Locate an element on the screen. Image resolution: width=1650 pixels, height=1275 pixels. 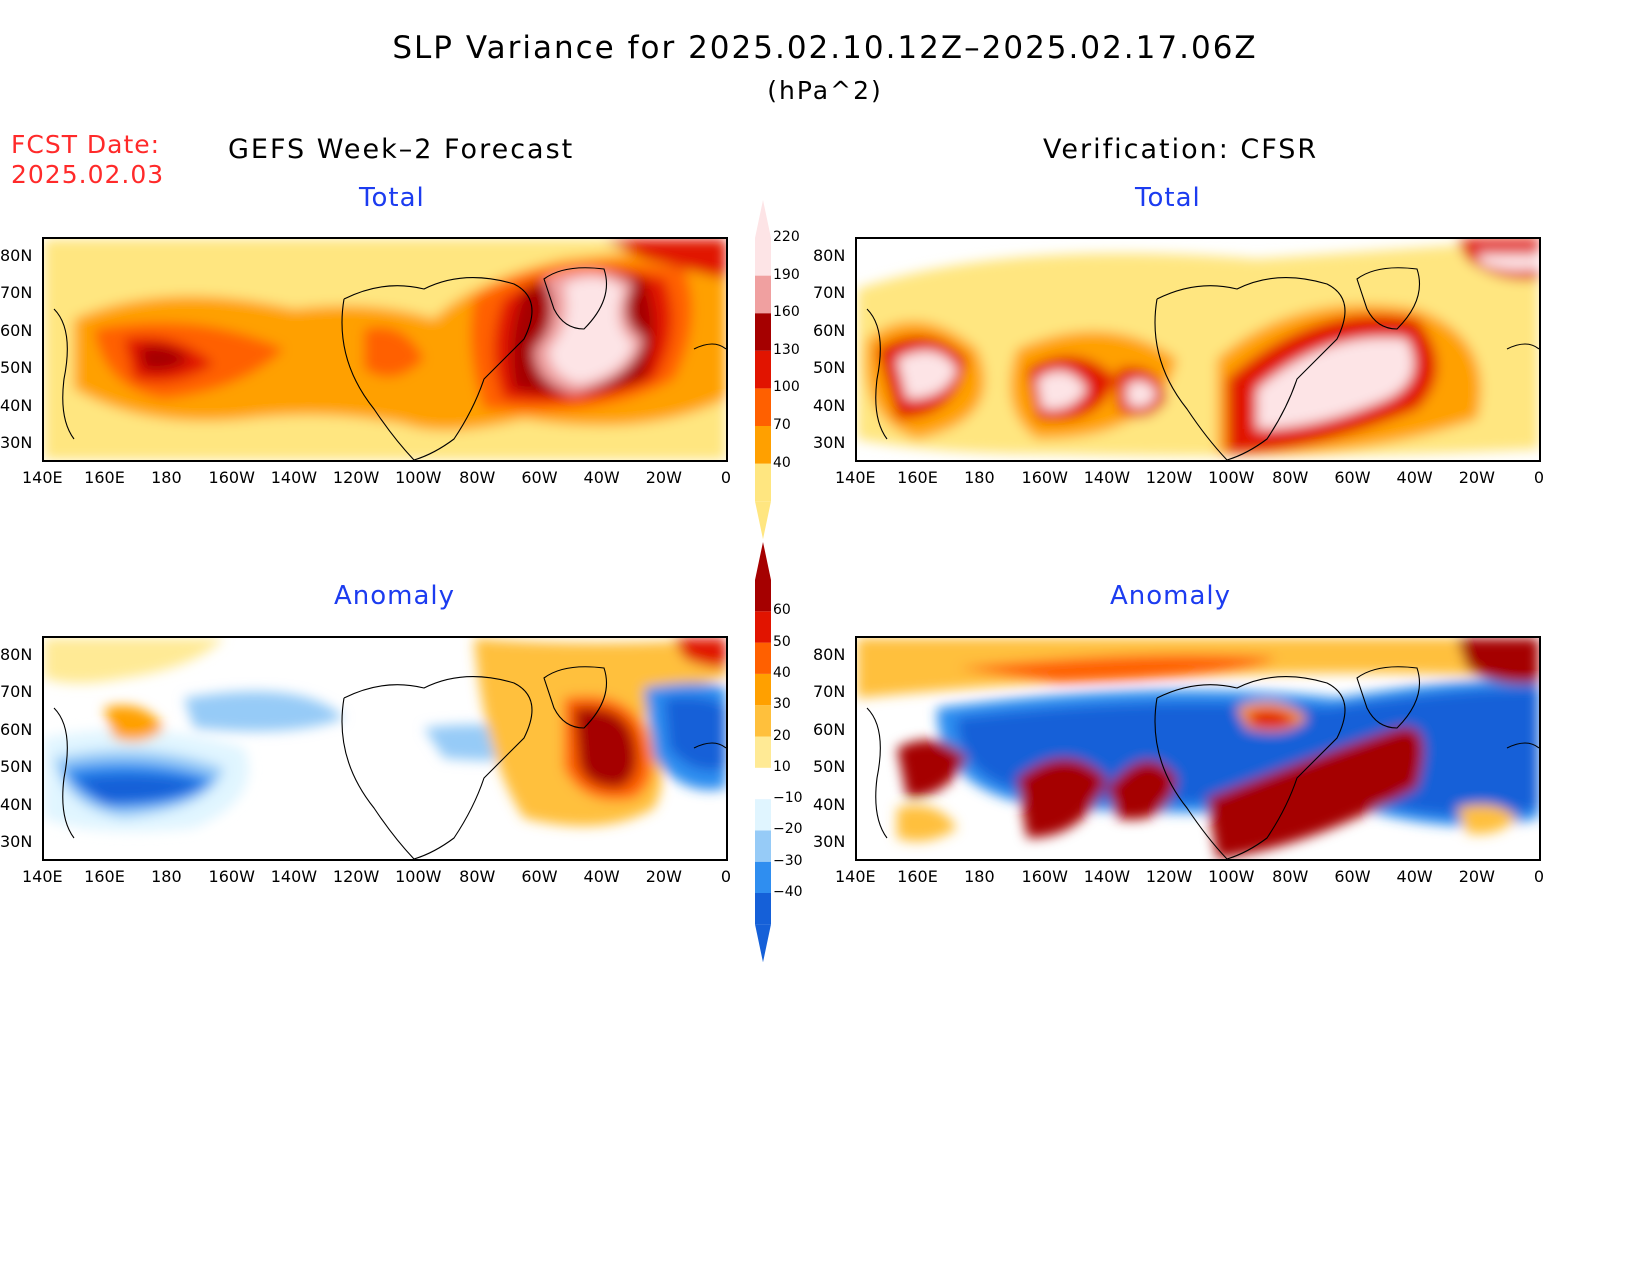
lat-label: 50N is located at coordinates (829, 368).